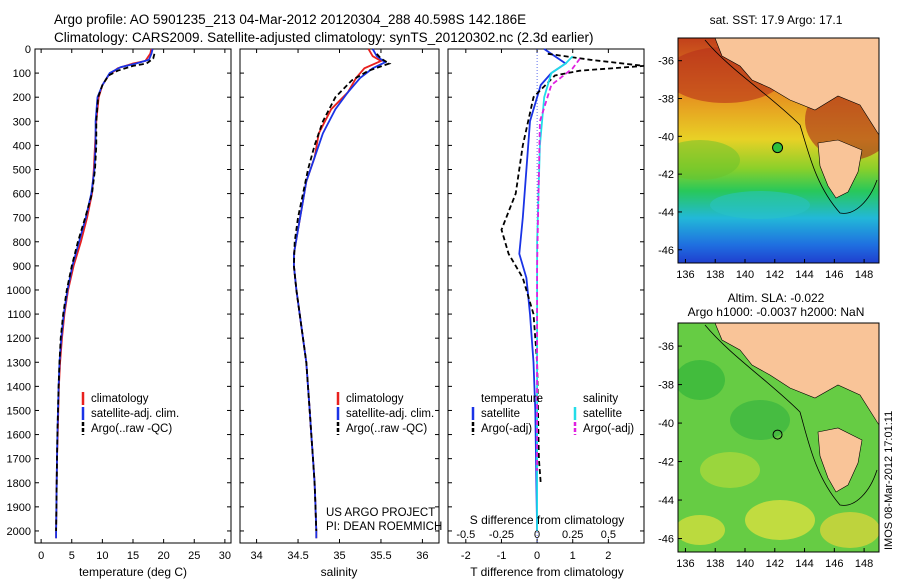 This screenshot has width=900, height=580. I want to click on difference-legend-t-argo: Argo(-adj), so click(506, 429).